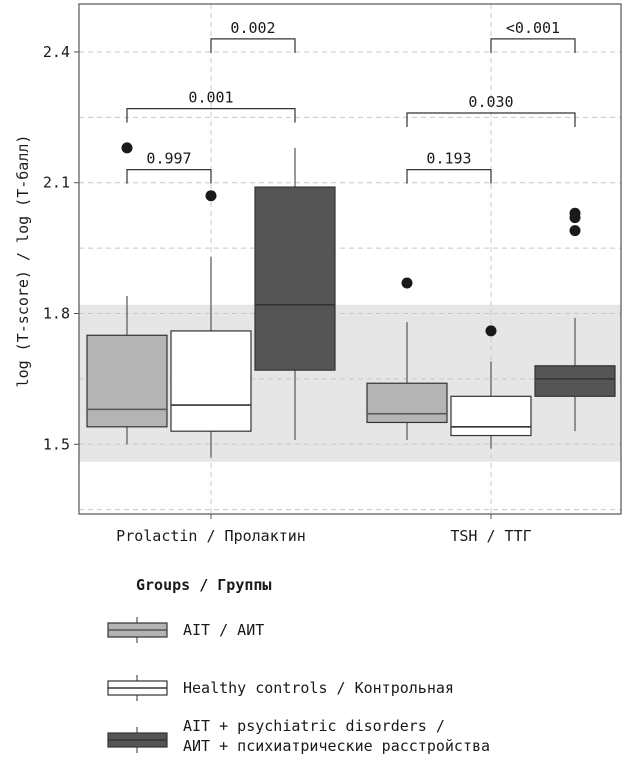 Image resolution: width=627 pixels, height=768 pixels. What do you see at coordinates (314, 726) in the screenshot?
I see `legend-label: AIT + psychiatric disorders /` at bounding box center [314, 726].